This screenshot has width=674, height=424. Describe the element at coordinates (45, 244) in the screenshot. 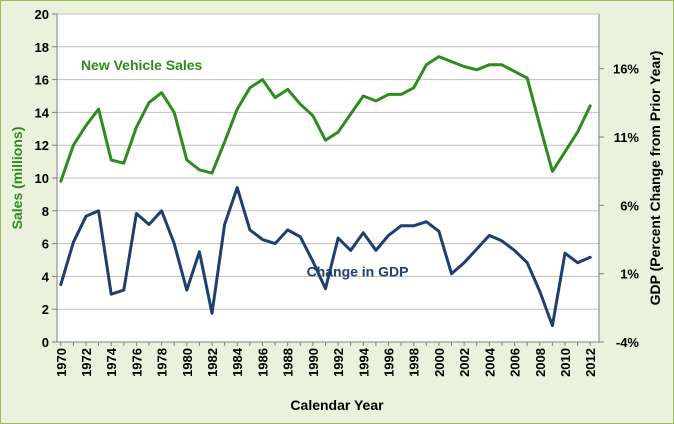

I see `left-tick-label: 6` at that location.